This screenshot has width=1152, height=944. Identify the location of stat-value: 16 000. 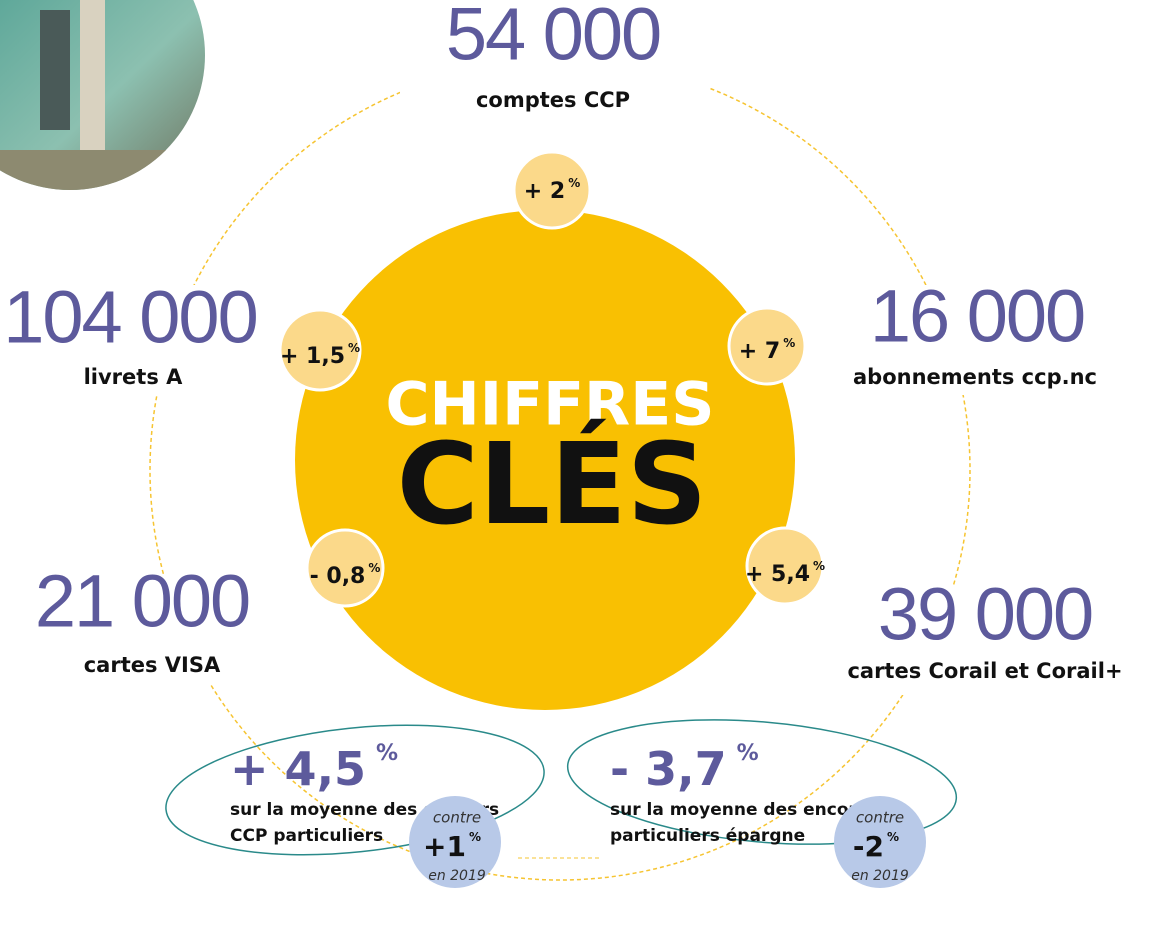
(977, 316).